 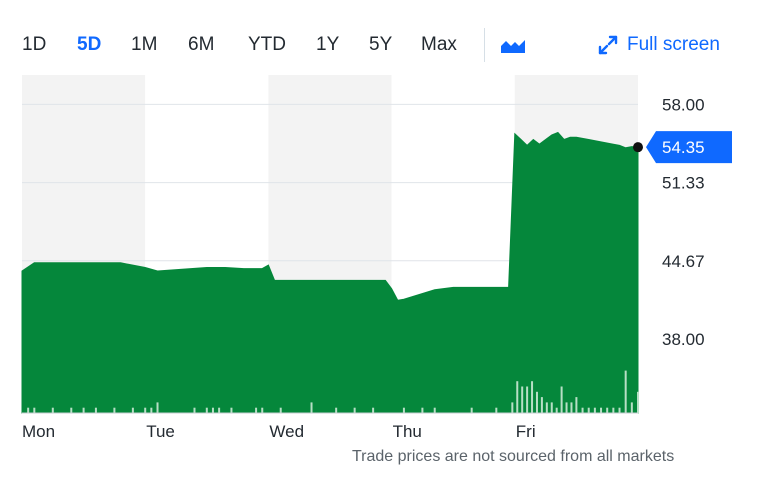 I want to click on expand-arrows-icon, so click(x=608, y=45).